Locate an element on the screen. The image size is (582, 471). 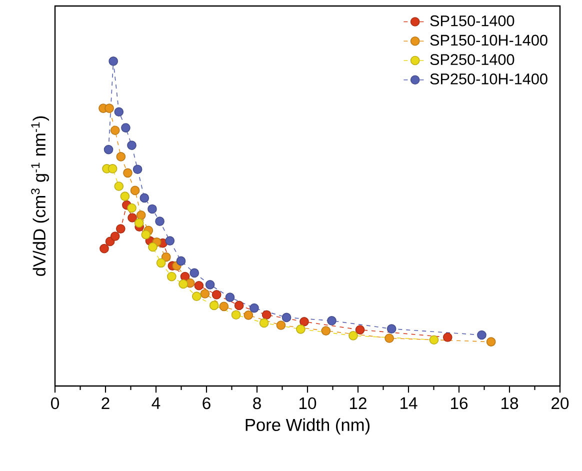
x-tick-label: 0 is located at coordinates (55, 403).